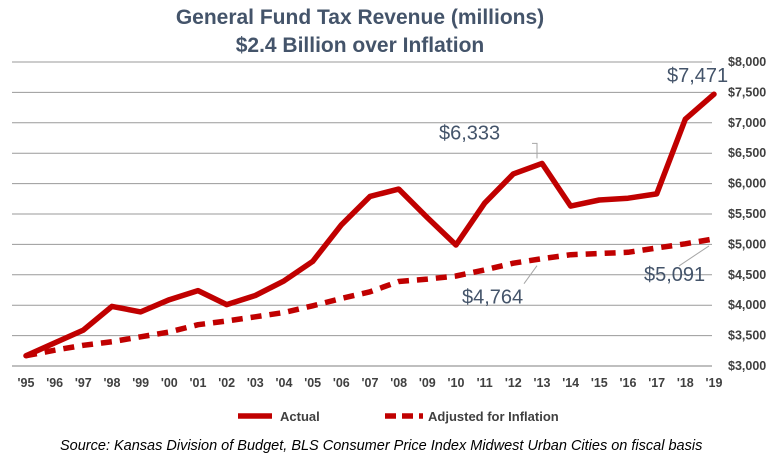 This screenshot has height=463, width=784. What do you see at coordinates (628, 383) in the screenshot?
I see `x-tick-label: '16` at bounding box center [628, 383].